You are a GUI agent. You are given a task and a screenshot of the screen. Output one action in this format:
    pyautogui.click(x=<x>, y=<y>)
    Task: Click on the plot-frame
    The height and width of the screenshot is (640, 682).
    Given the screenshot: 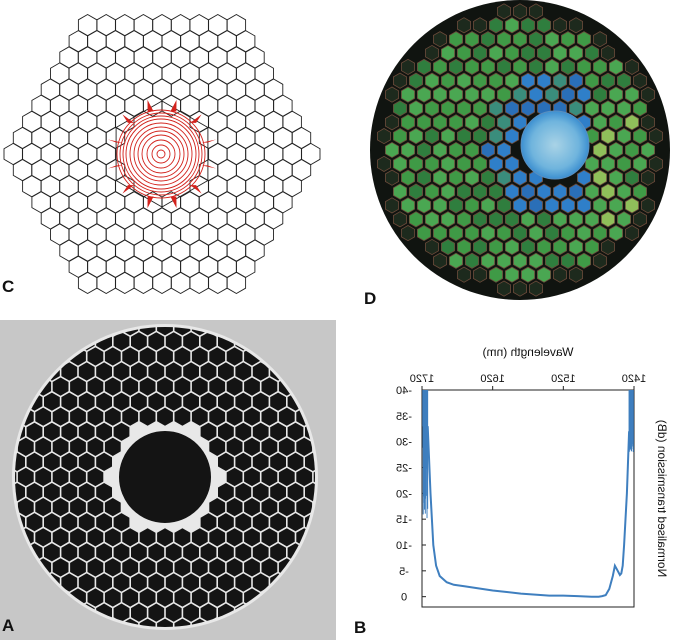 What is the action you would take?
    pyautogui.click(x=528, y=498)
    